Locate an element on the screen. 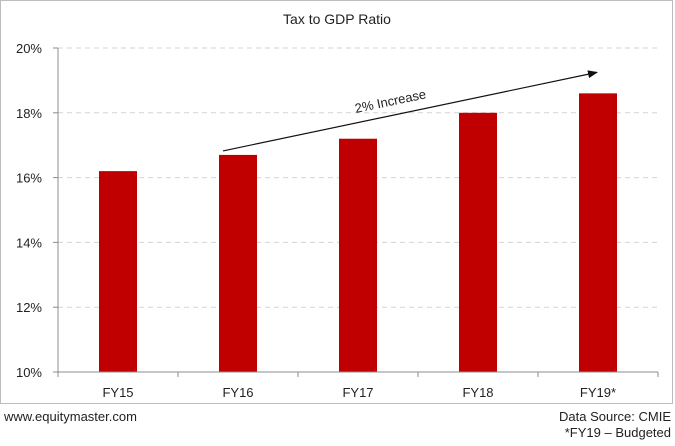 This screenshot has width=675, height=446. bar-fy15 is located at coordinates (118, 271).